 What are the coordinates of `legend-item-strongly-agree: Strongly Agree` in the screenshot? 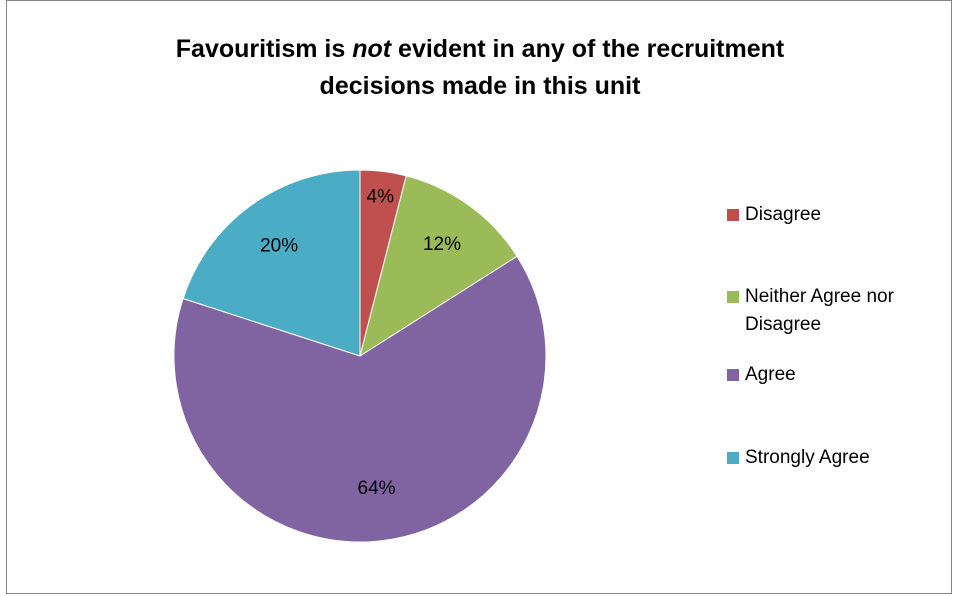 It's located at (841, 458).